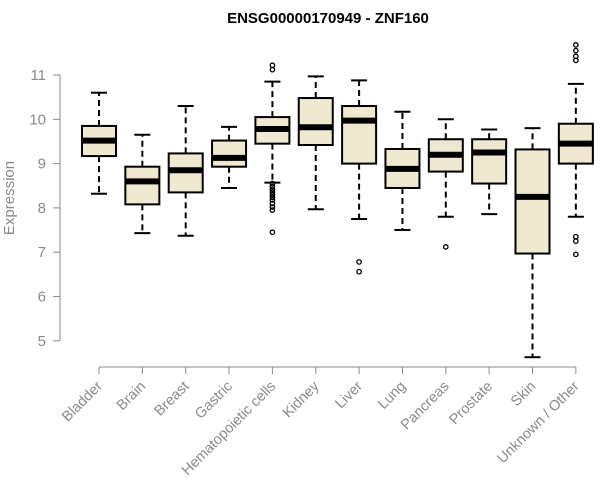 This screenshot has height=500, width=600. I want to click on box-pancreas, so click(445, 184).